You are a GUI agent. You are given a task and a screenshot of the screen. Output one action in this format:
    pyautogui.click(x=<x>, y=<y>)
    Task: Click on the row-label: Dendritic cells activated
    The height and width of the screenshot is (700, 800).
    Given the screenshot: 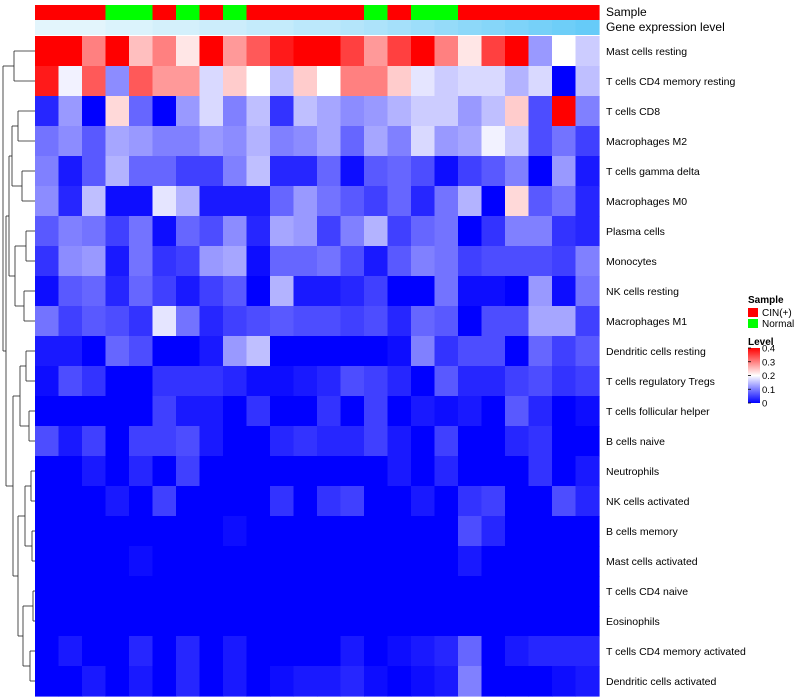 What is the action you would take?
    pyautogui.click(x=661, y=682)
    